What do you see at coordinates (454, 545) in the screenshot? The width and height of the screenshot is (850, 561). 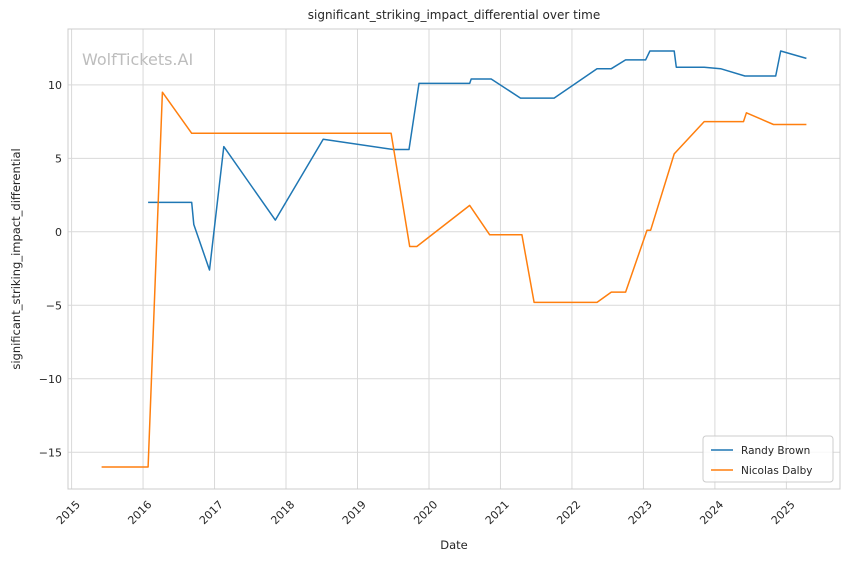 I see `x-axis-label: Date` at bounding box center [454, 545].